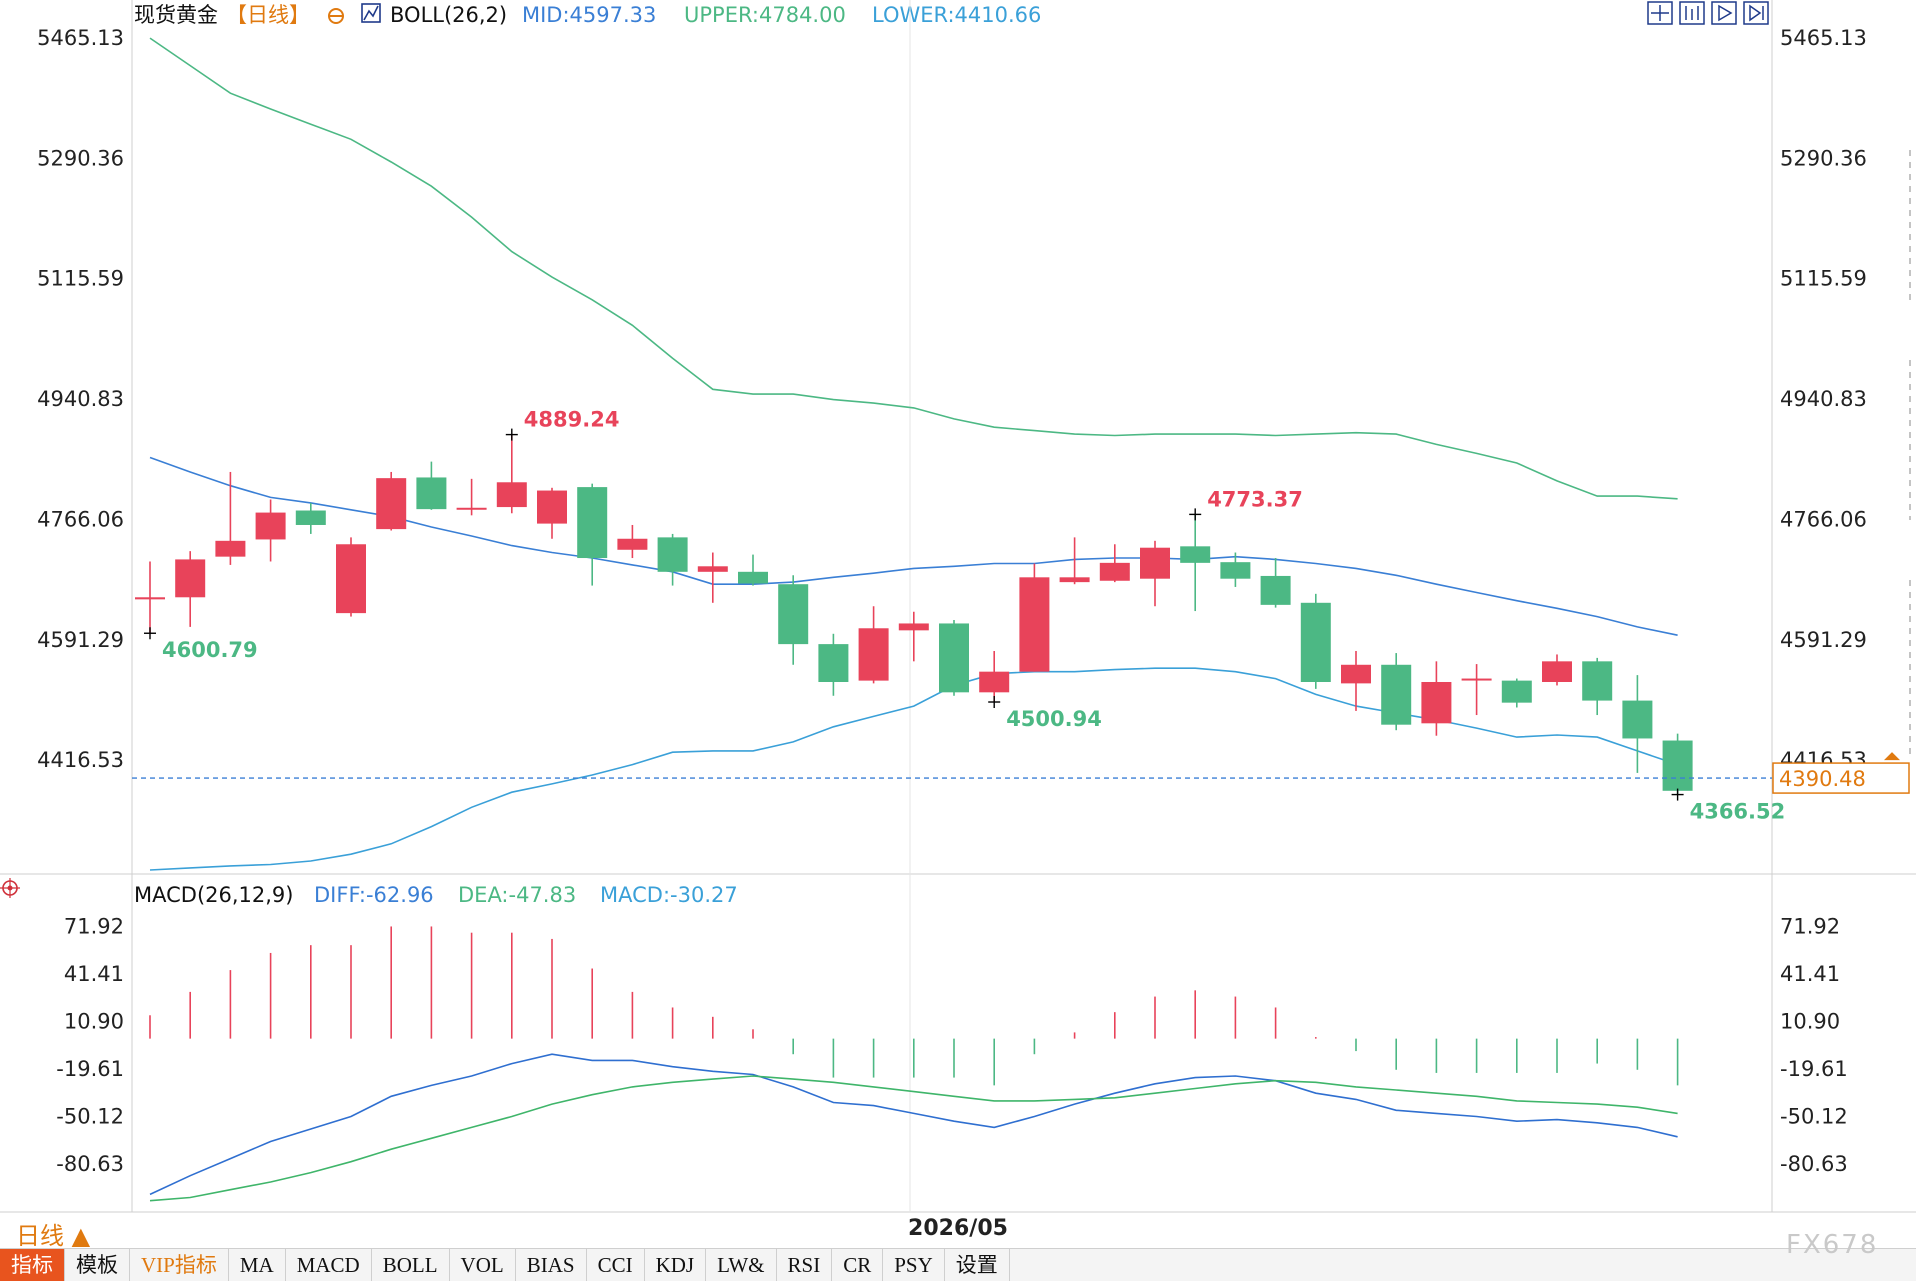 The height and width of the screenshot is (1281, 1916). What do you see at coordinates (371, 13) in the screenshot?
I see `chart-type-icon` at bounding box center [371, 13].